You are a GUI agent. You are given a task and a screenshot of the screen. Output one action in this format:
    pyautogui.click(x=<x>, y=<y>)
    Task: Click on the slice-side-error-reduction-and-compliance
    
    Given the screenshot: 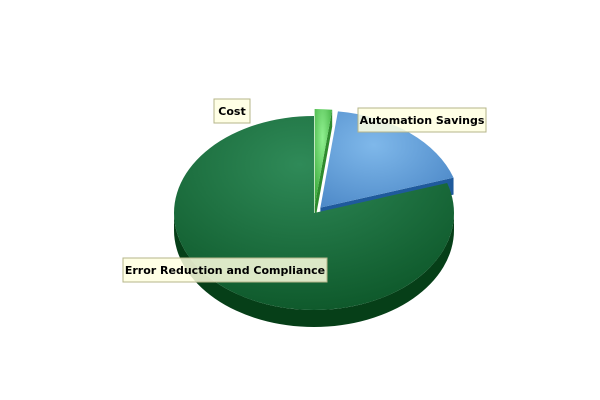 What is the action you would take?
    pyautogui.click(x=314, y=270)
    